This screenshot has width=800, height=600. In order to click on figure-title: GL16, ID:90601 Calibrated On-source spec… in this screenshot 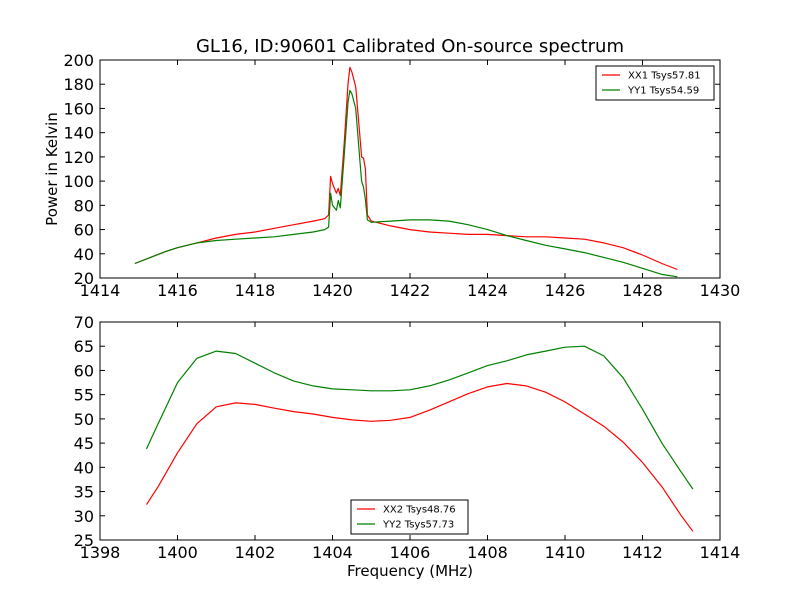, I will do `click(410, 46)`.